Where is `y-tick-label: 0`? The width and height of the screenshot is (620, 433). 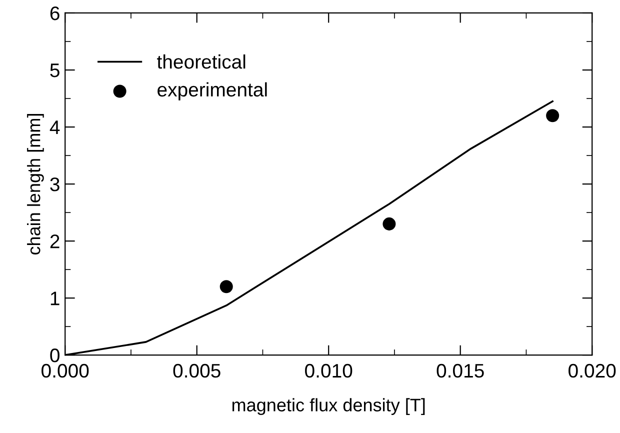
y-tick-label: 0 is located at coordinates (55, 355).